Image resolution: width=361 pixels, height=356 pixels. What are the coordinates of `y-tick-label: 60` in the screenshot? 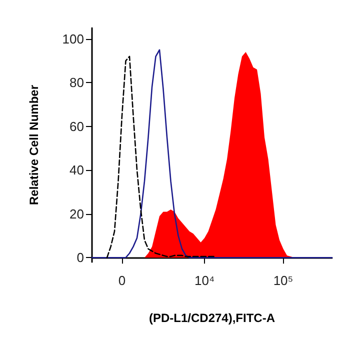 It's located at (77, 126).